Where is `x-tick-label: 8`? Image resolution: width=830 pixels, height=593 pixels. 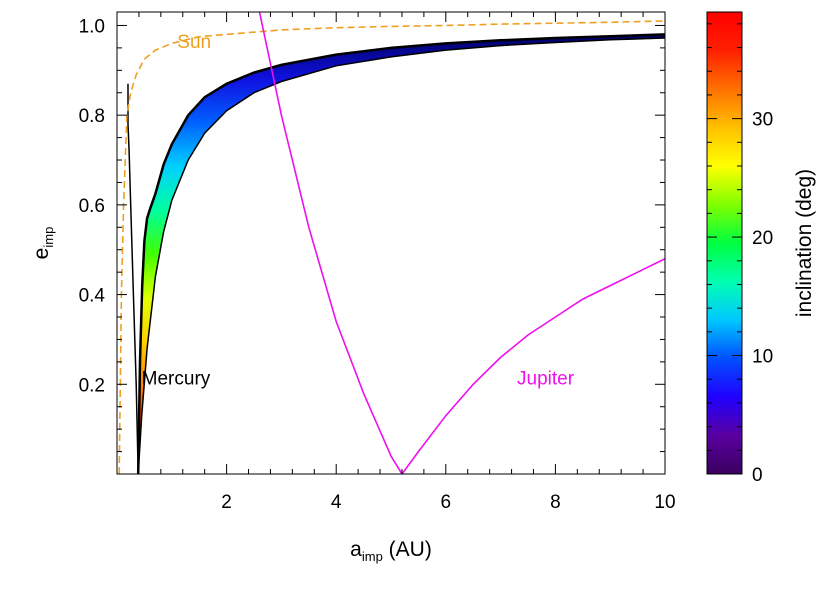 x-tick-label: 8 is located at coordinates (555, 502).